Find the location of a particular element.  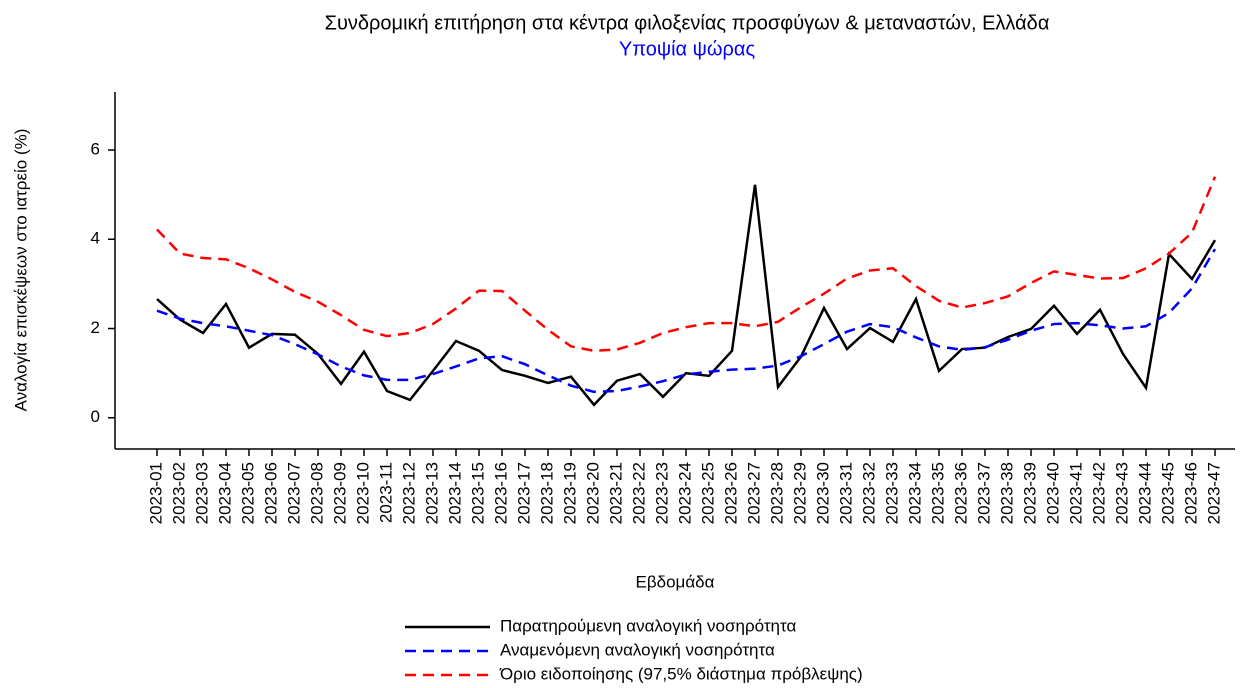

y-axis-title: Αναλογία επισκέψεων στο ιατρείο (%) is located at coordinates (20, 270).